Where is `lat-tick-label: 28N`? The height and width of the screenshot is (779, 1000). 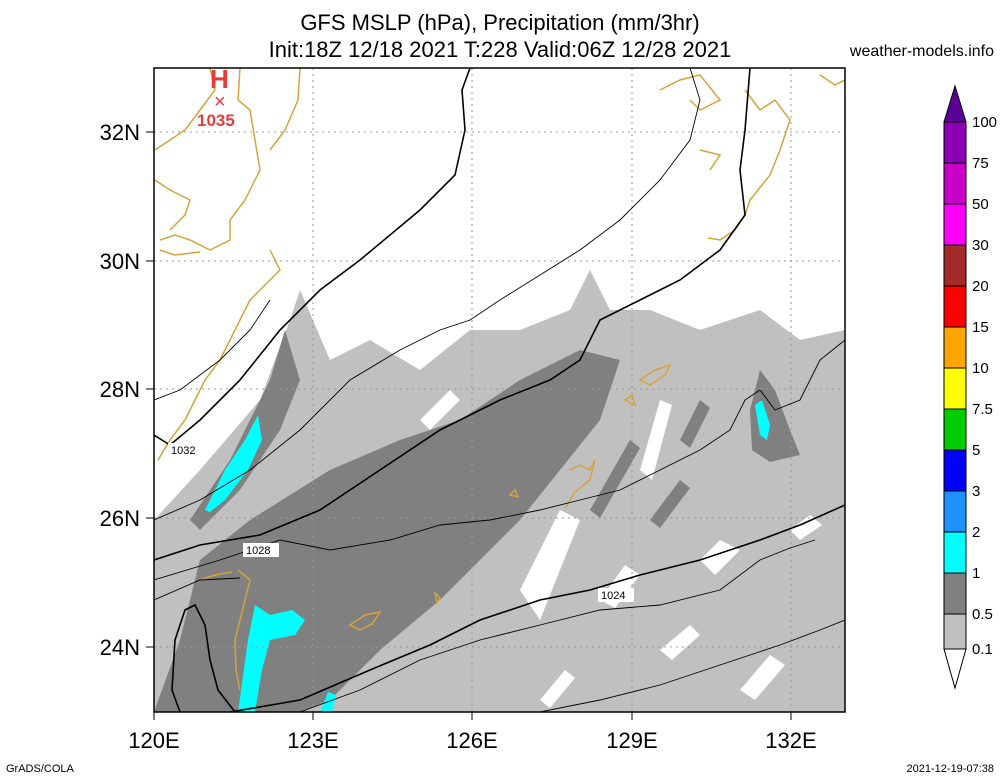 lat-tick-label: 28N is located at coordinates (120, 389).